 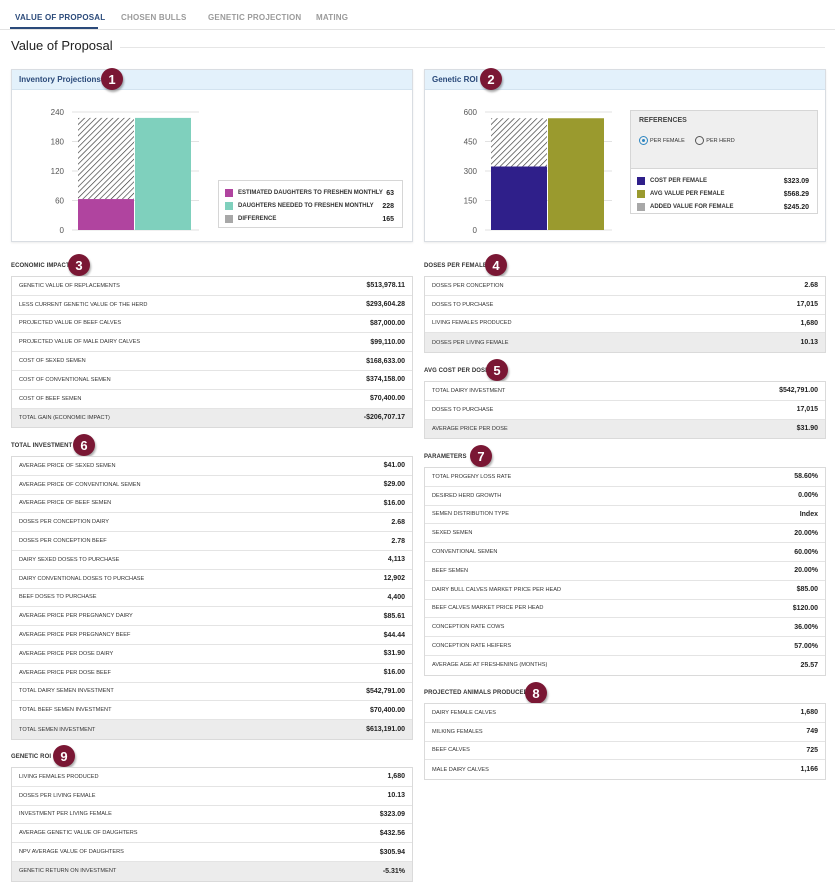 I want to click on step-badge-6: 6, so click(x=84, y=445).